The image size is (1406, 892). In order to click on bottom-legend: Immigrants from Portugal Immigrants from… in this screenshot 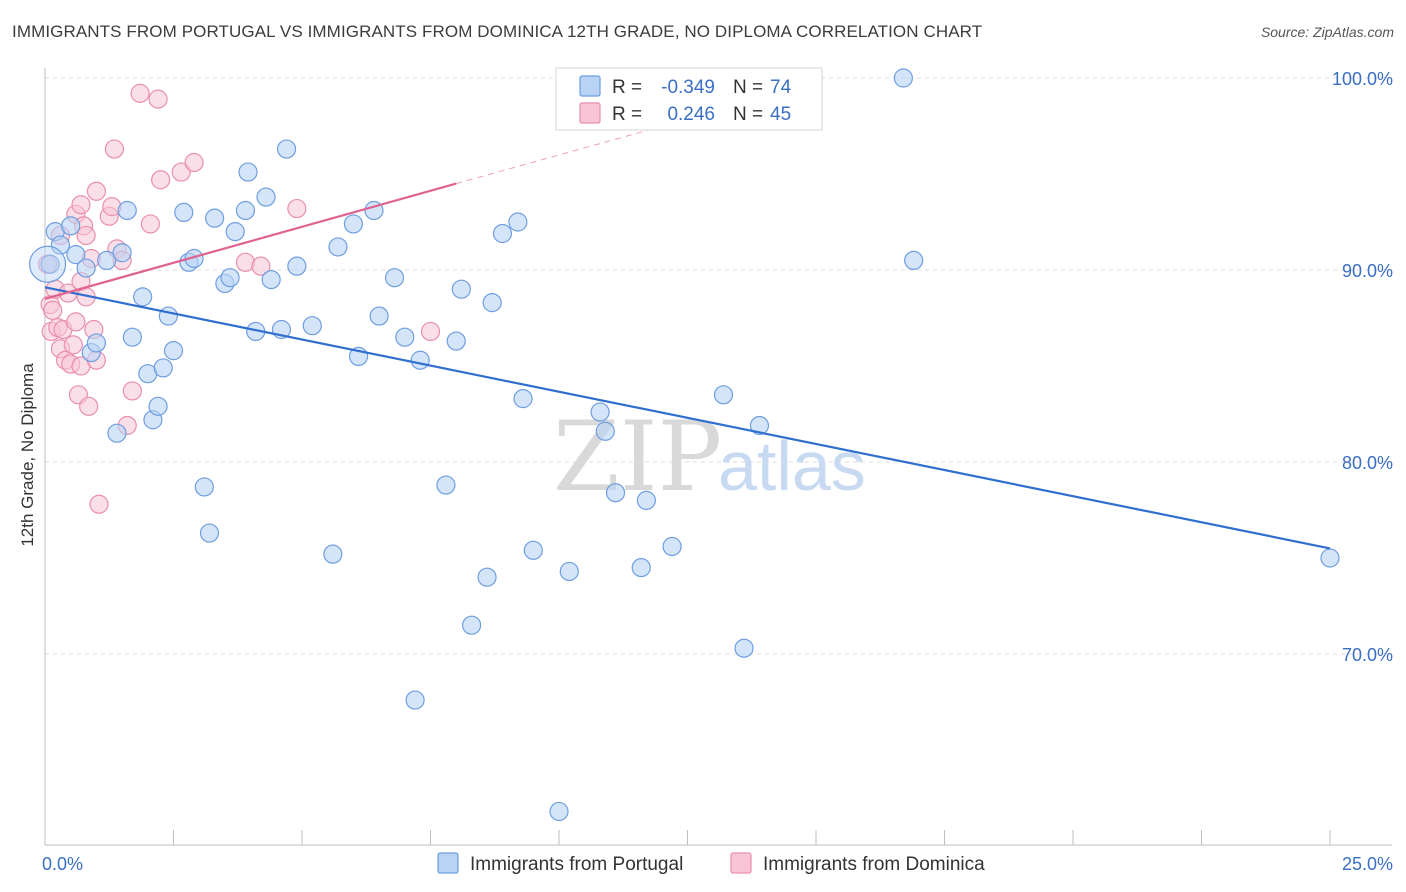, I will do `click(711, 863)`.